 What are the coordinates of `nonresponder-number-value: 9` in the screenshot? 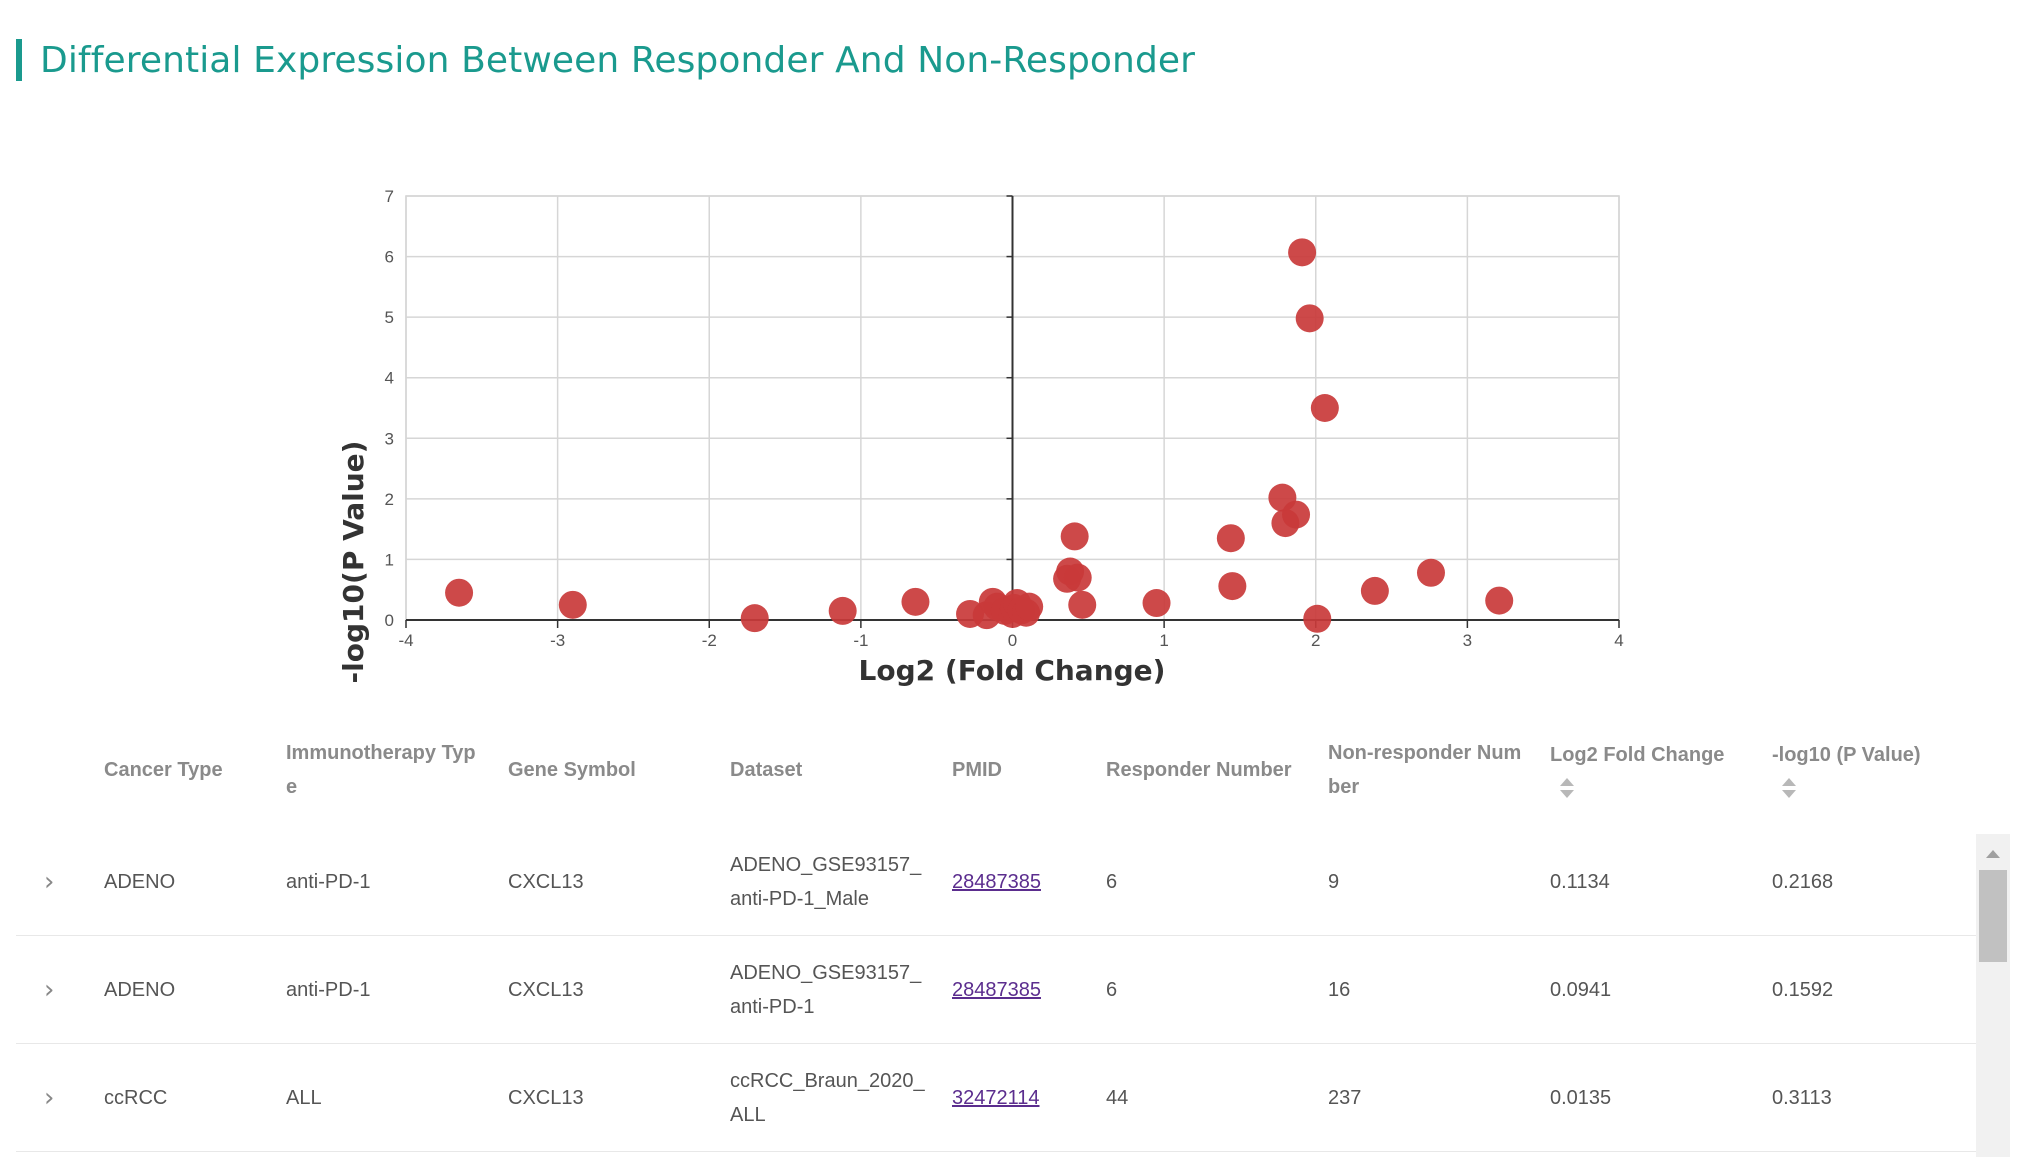 It's located at (1334, 881).